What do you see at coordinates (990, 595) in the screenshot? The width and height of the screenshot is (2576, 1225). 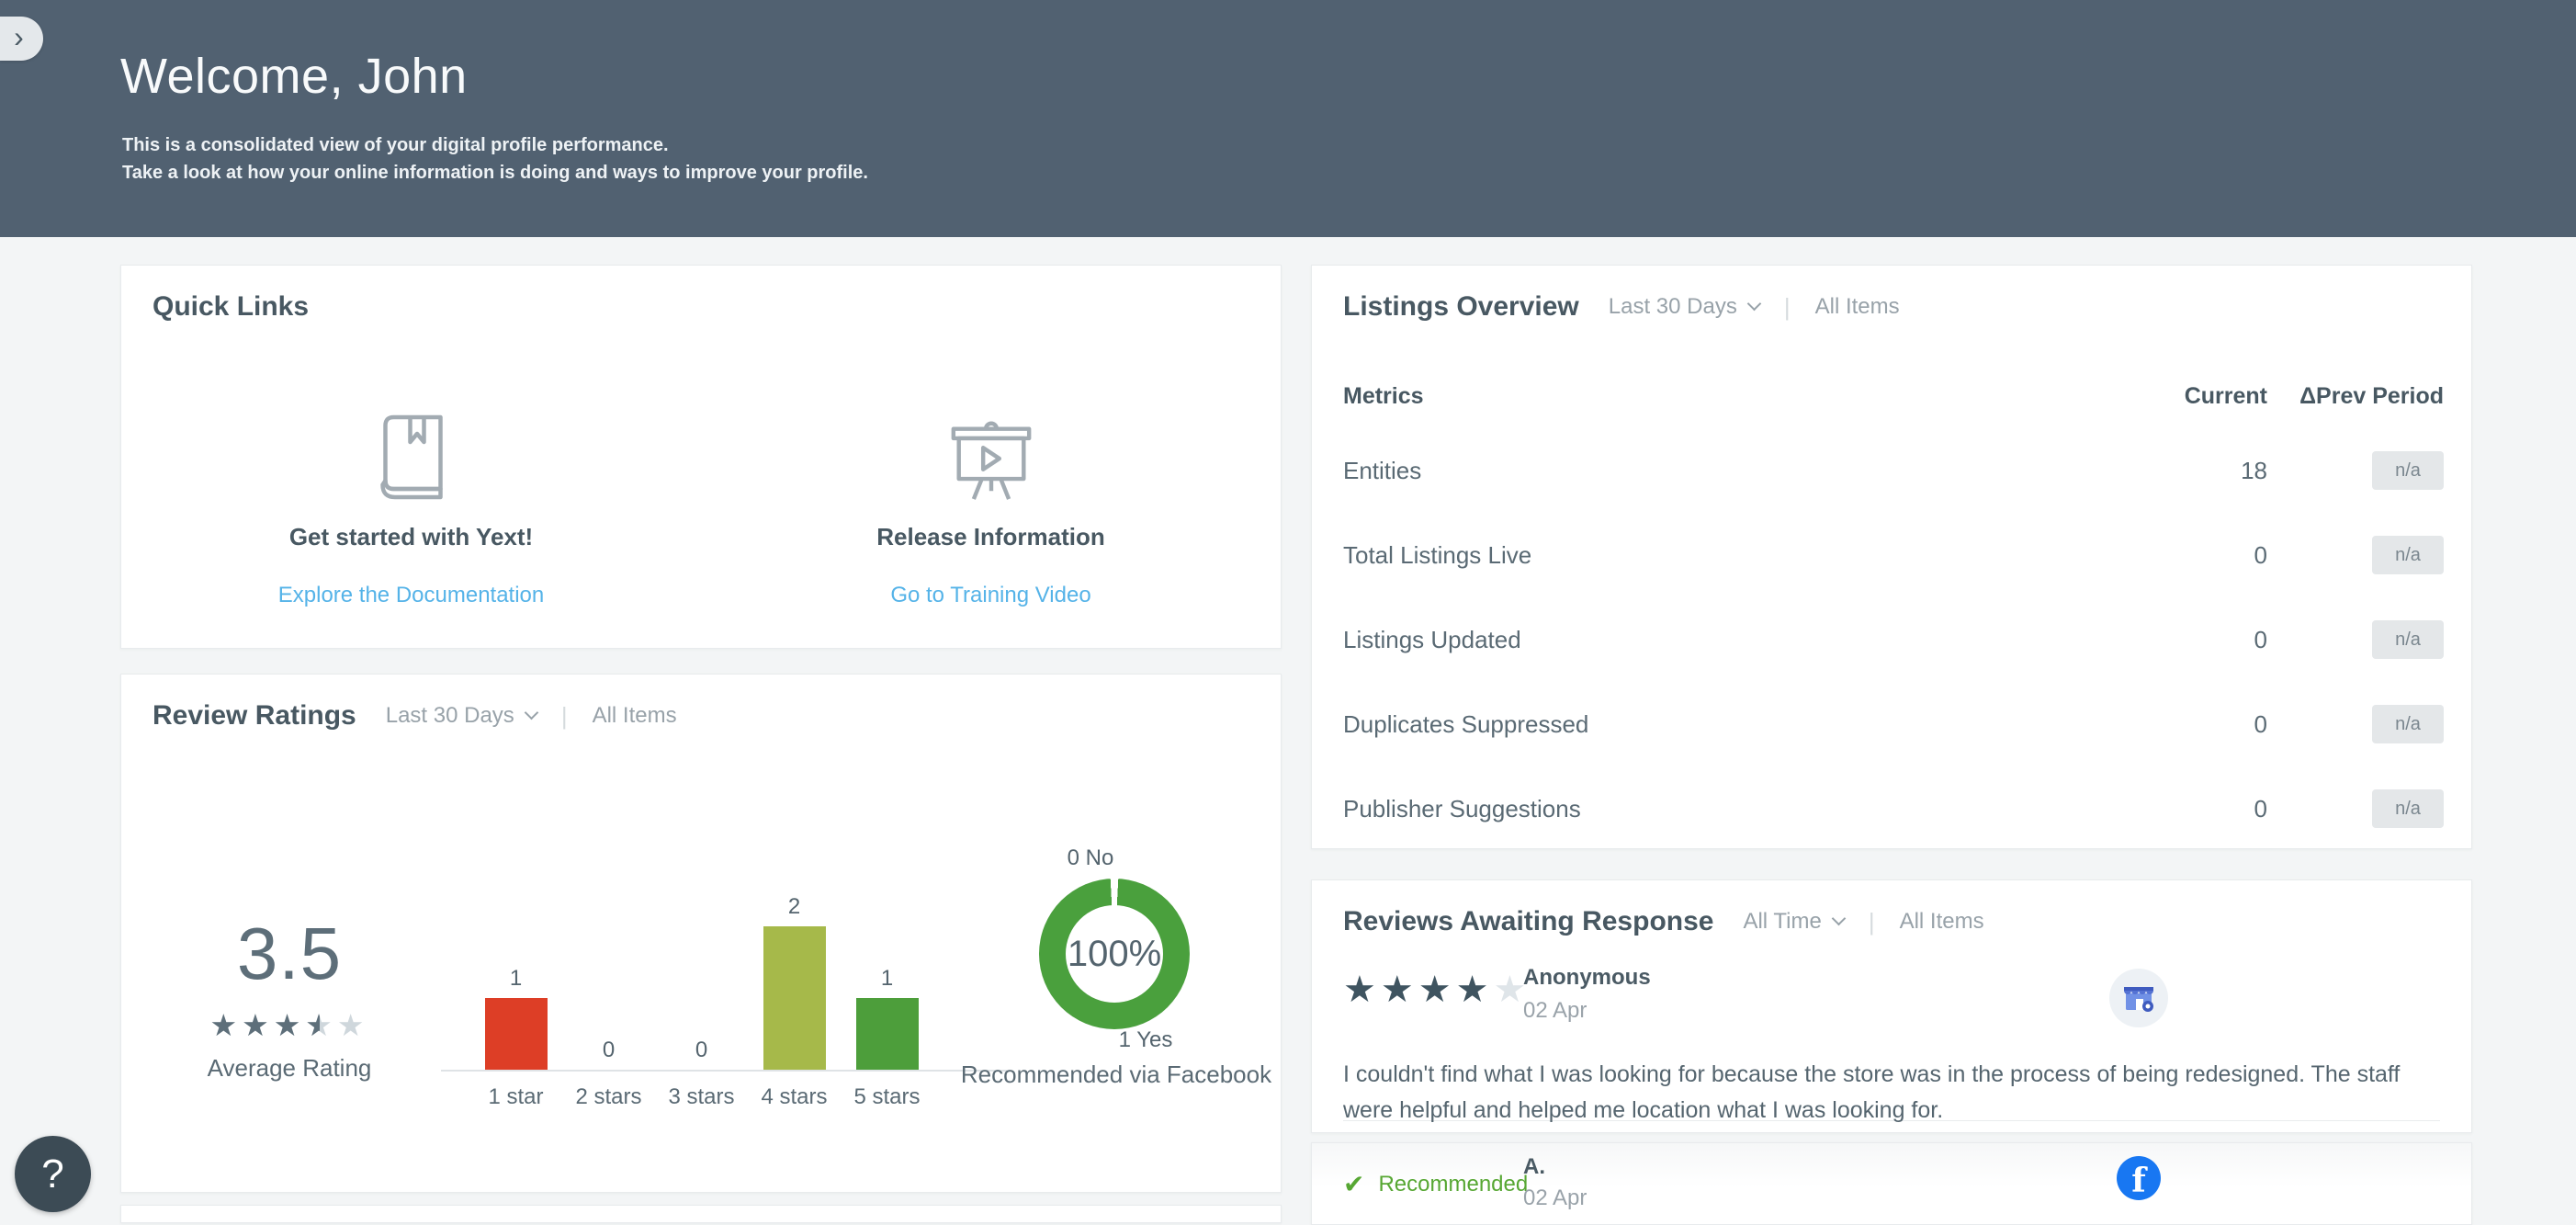 I see `training-video-link: Go to Training Video` at bounding box center [990, 595].